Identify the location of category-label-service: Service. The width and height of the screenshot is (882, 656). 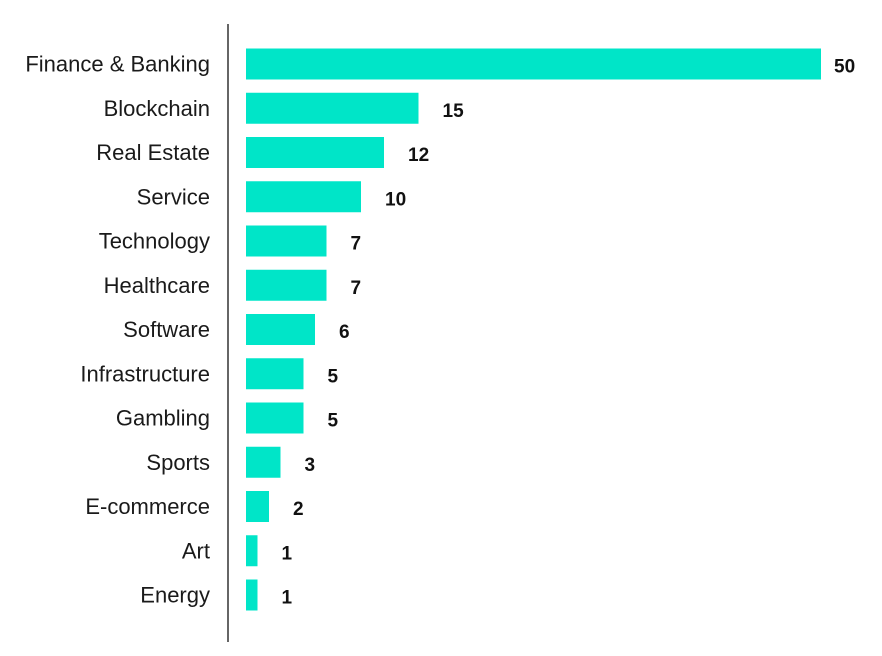
(173, 196).